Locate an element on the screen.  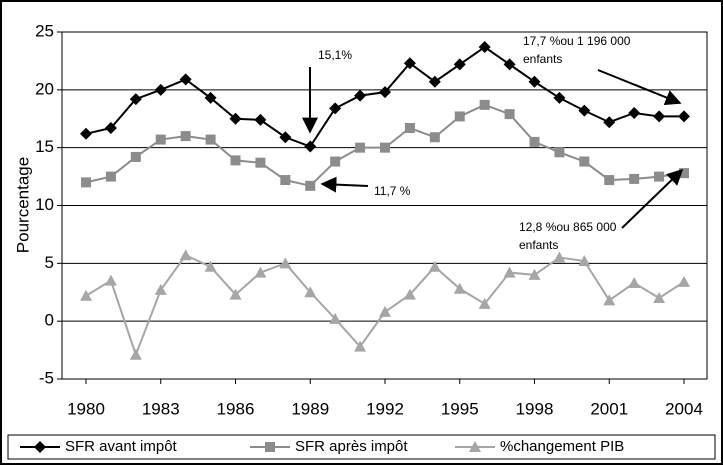
y-tick-label: -5 is located at coordinates (46, 377).